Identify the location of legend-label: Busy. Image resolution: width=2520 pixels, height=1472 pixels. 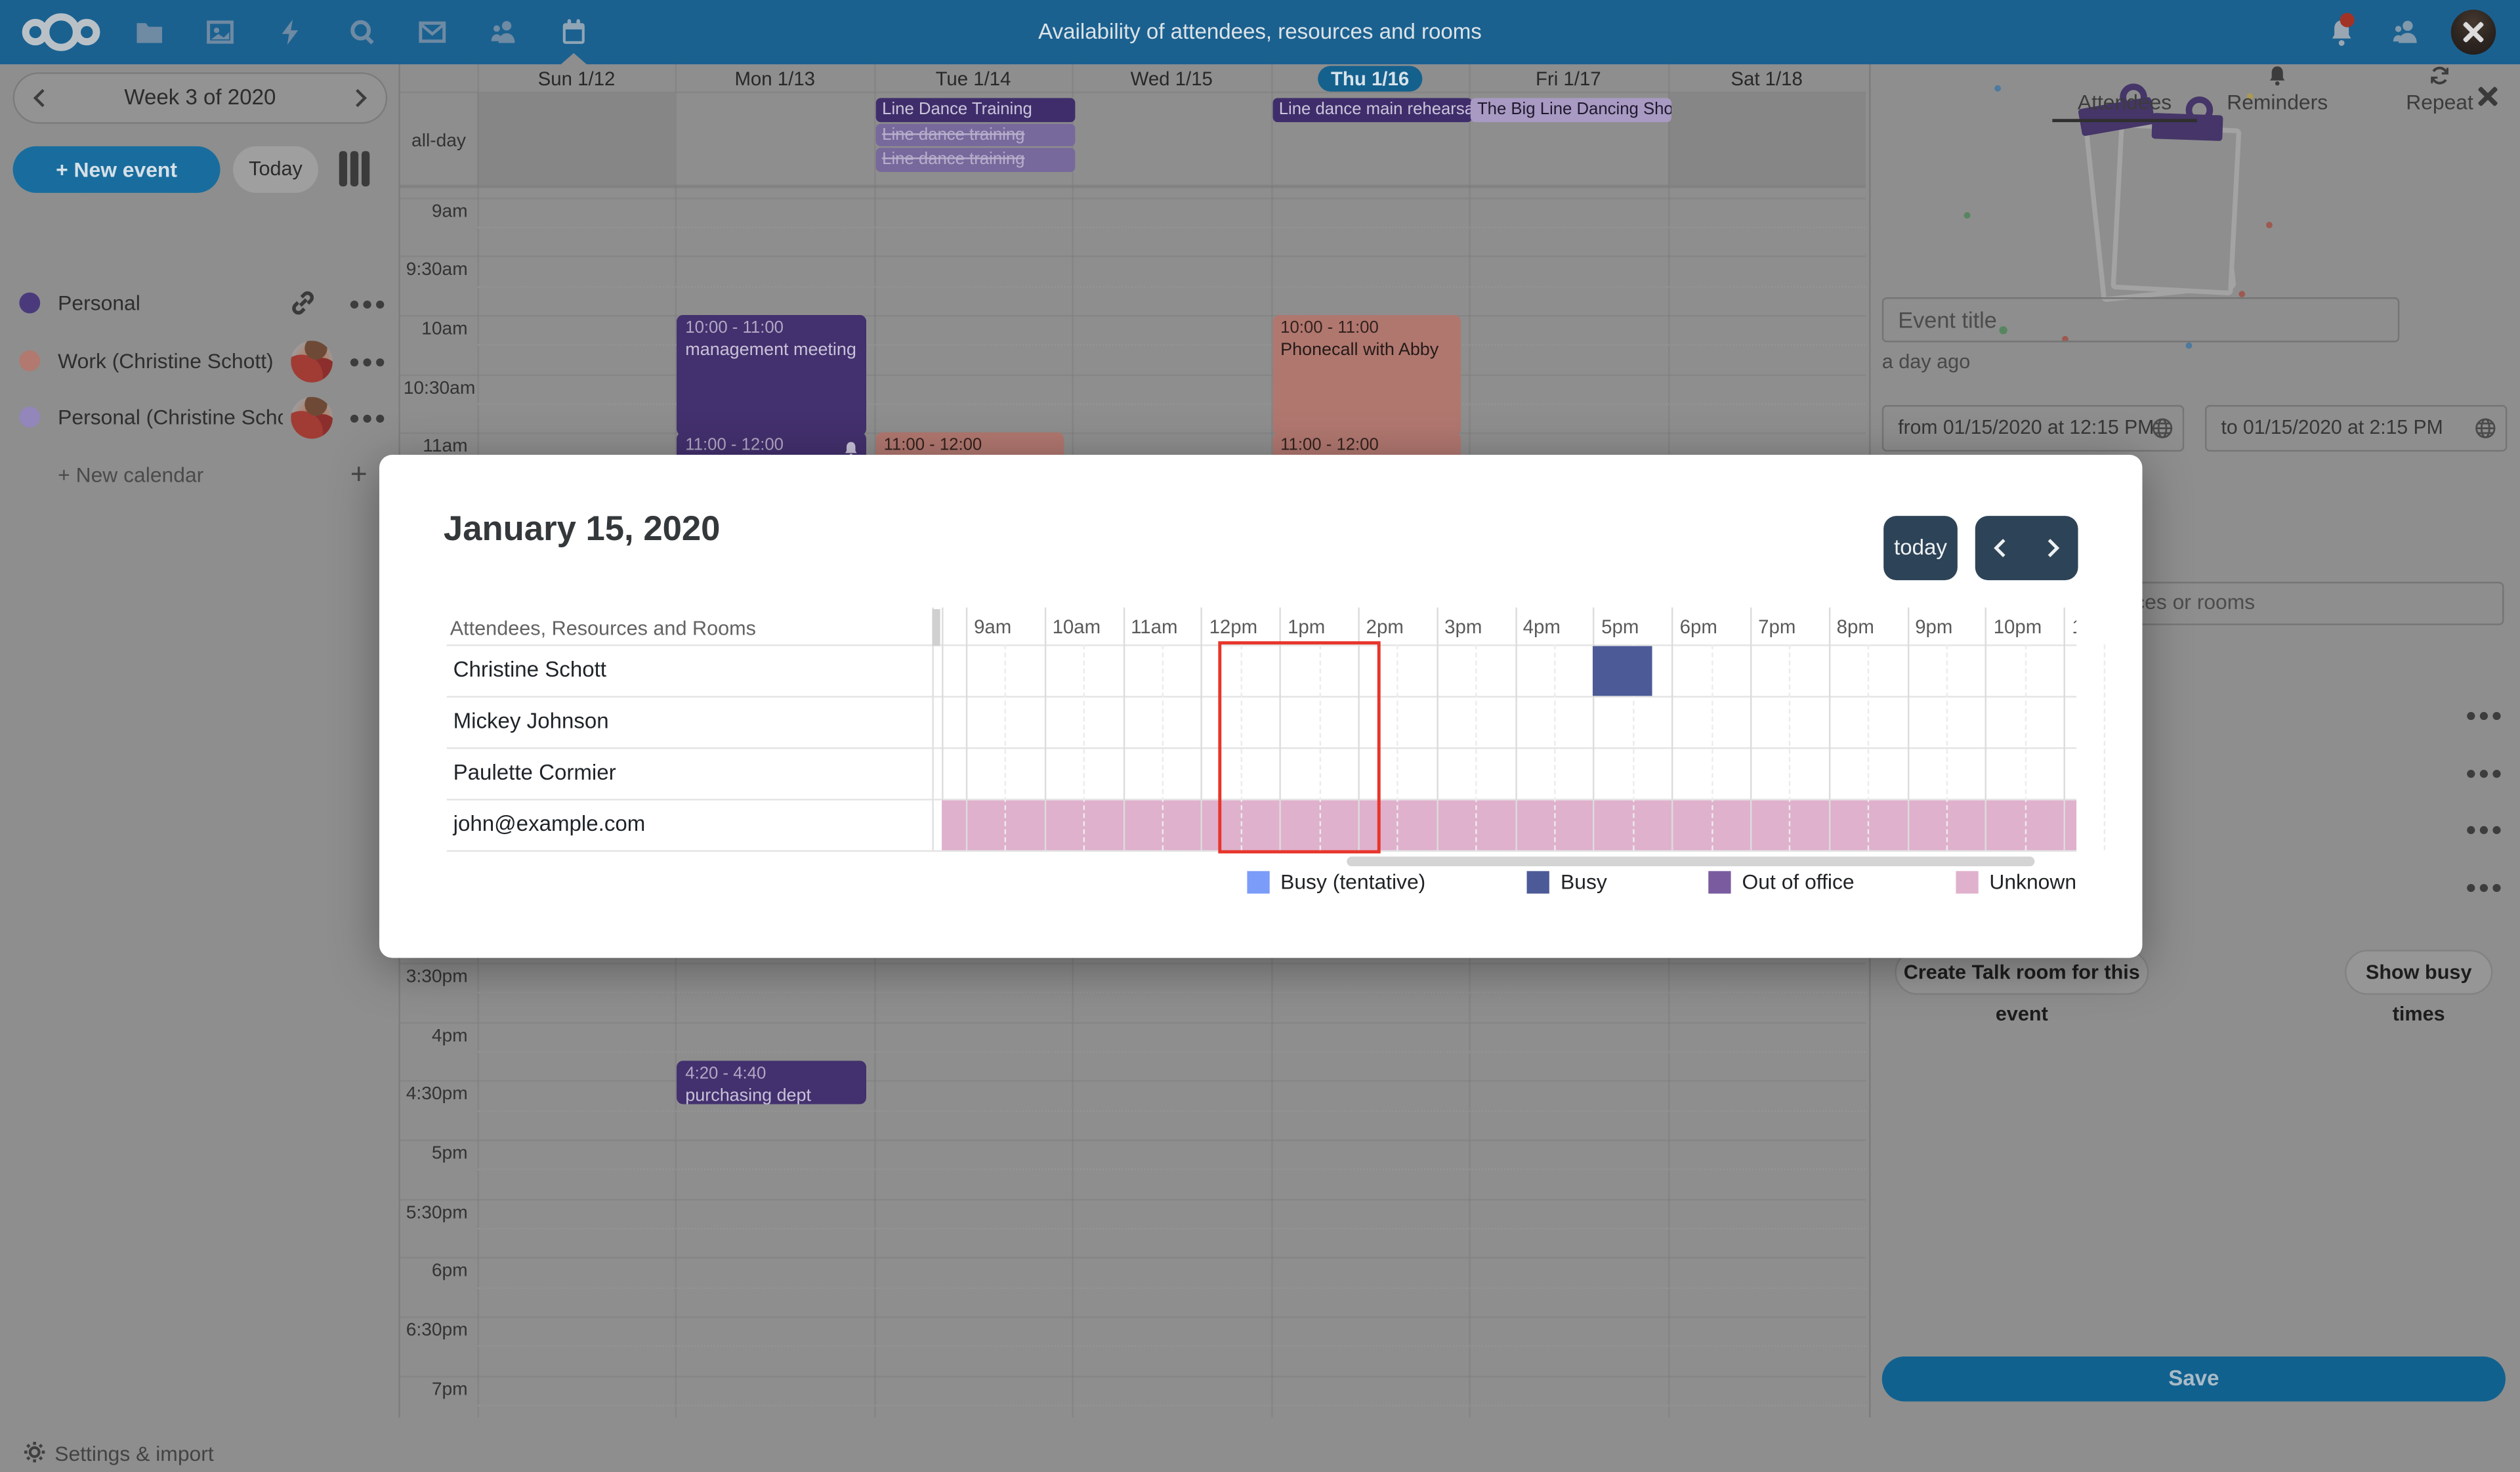
(1584, 882).